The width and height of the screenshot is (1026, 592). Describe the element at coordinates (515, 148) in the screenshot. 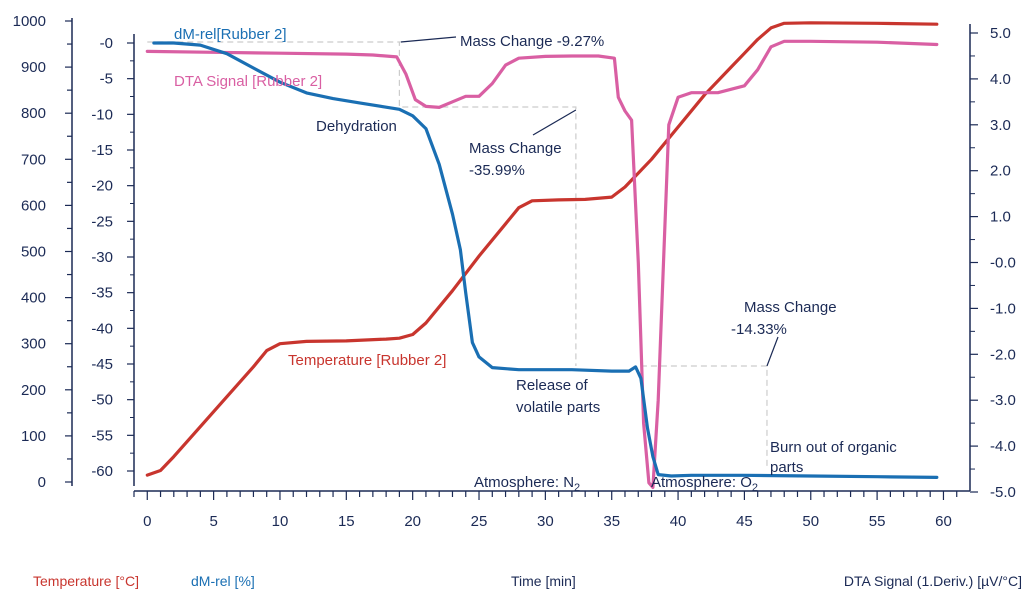

I see `annotation-mass-change-2: Mass Change` at that location.